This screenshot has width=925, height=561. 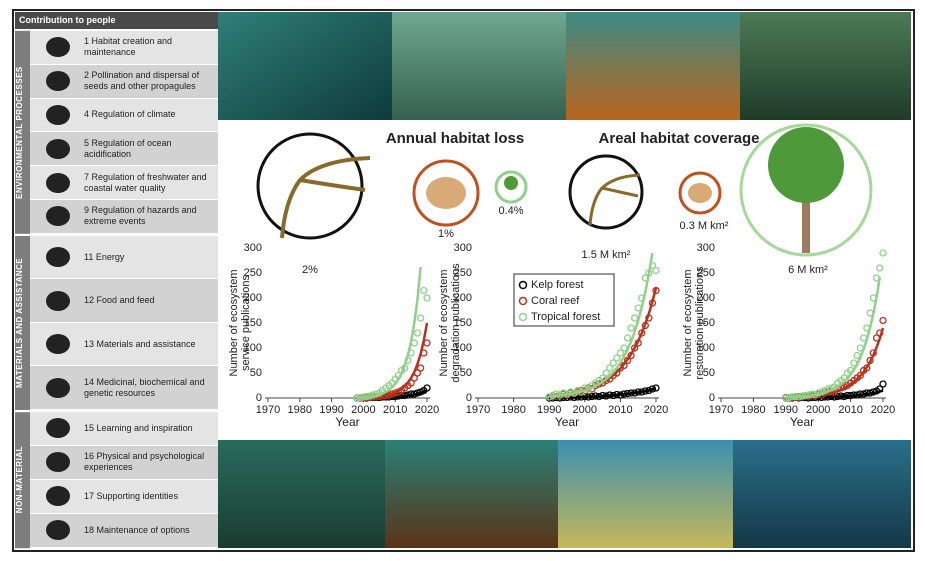 I want to click on item-text: 1 Habitat creation and maintenance, so click(x=128, y=47).